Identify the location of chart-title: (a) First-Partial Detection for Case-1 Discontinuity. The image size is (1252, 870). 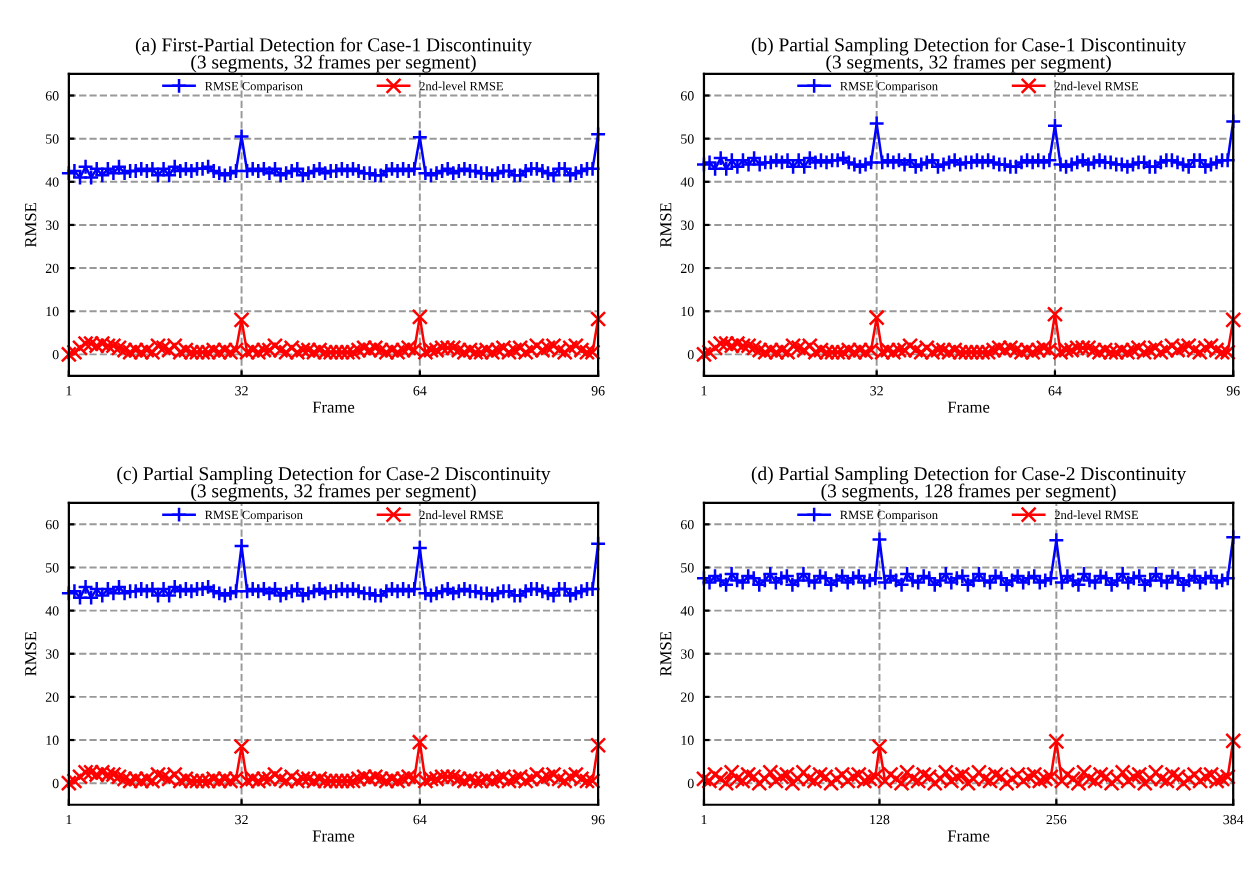
(333, 46).